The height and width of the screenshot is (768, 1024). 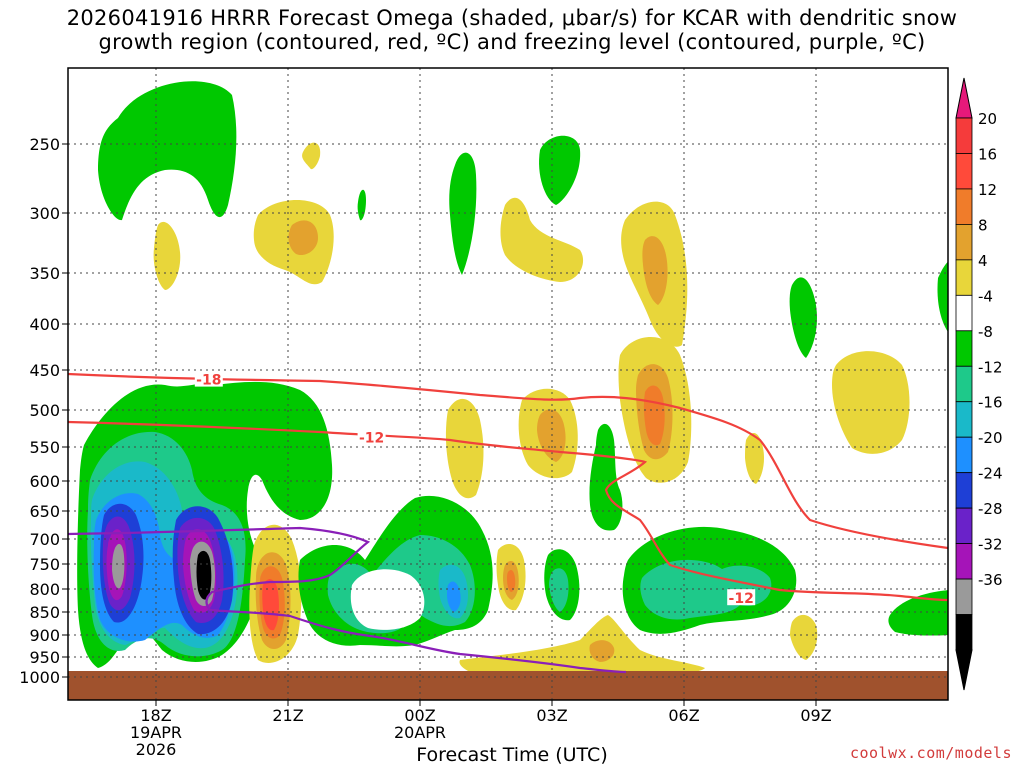 What do you see at coordinates (983, 225) in the screenshot?
I see `colorbar-label: 8` at bounding box center [983, 225].